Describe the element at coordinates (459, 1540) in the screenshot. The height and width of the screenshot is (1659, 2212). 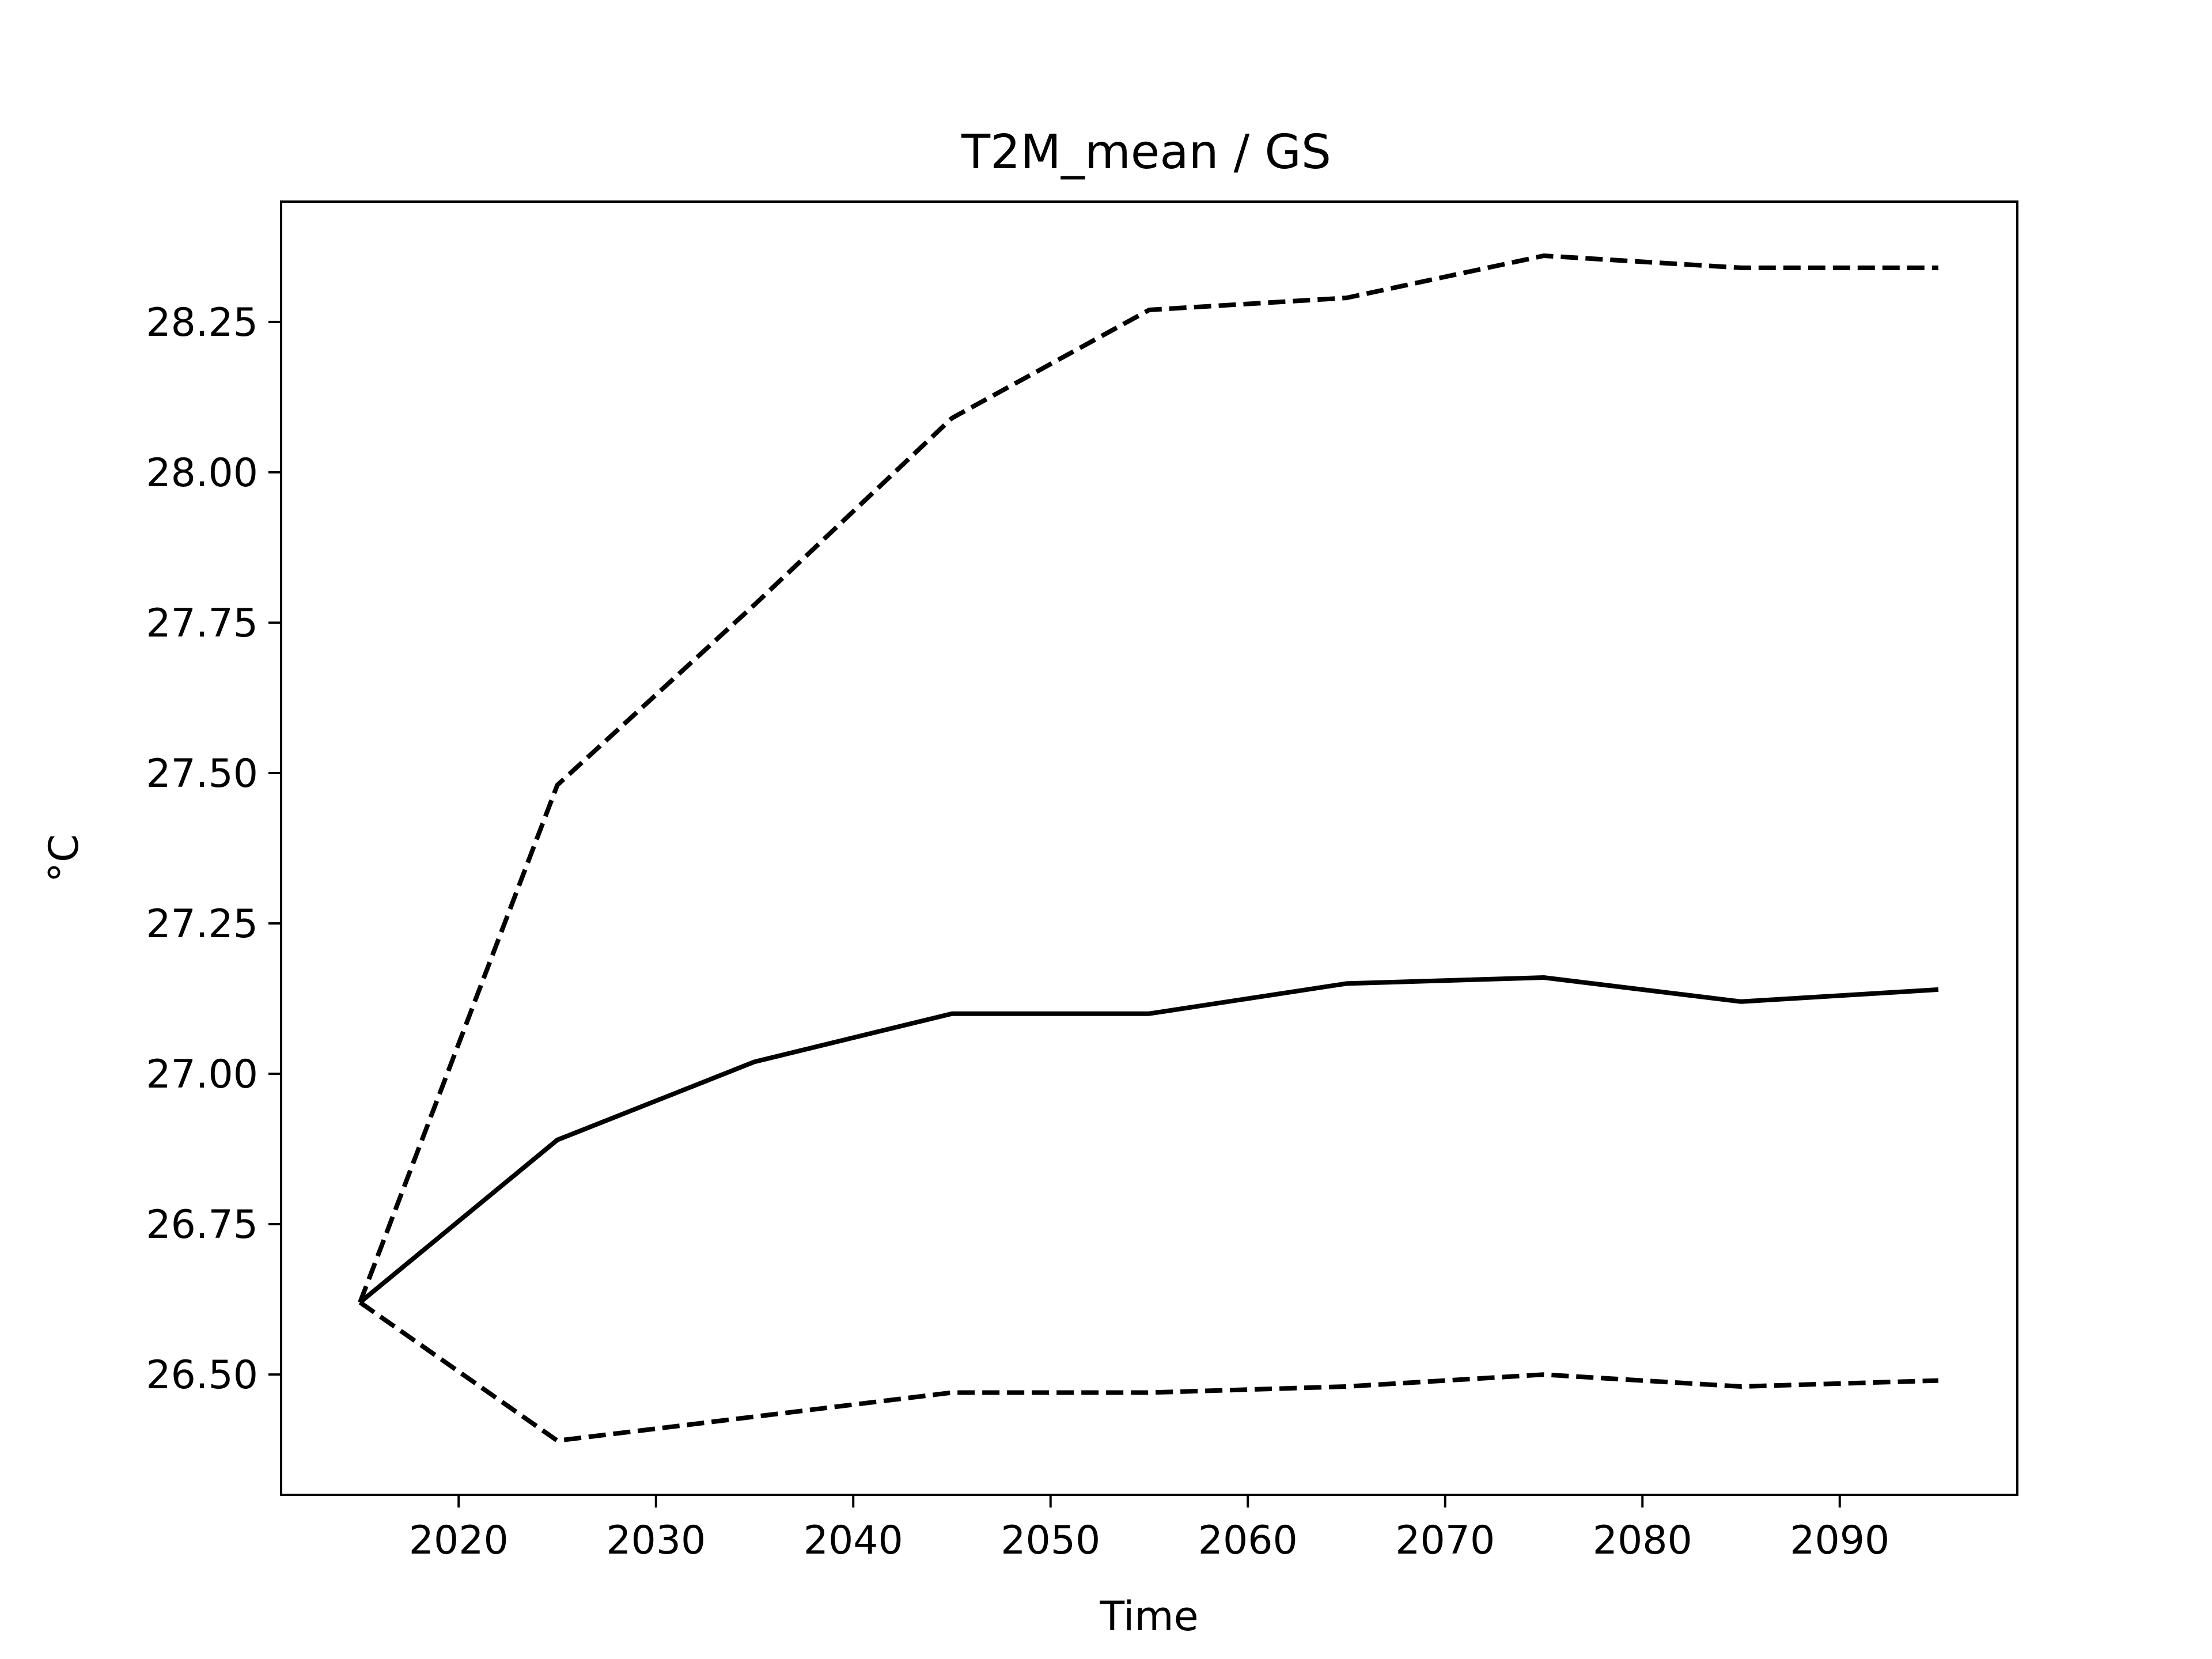
I see `x-tick-label: 2020` at that location.